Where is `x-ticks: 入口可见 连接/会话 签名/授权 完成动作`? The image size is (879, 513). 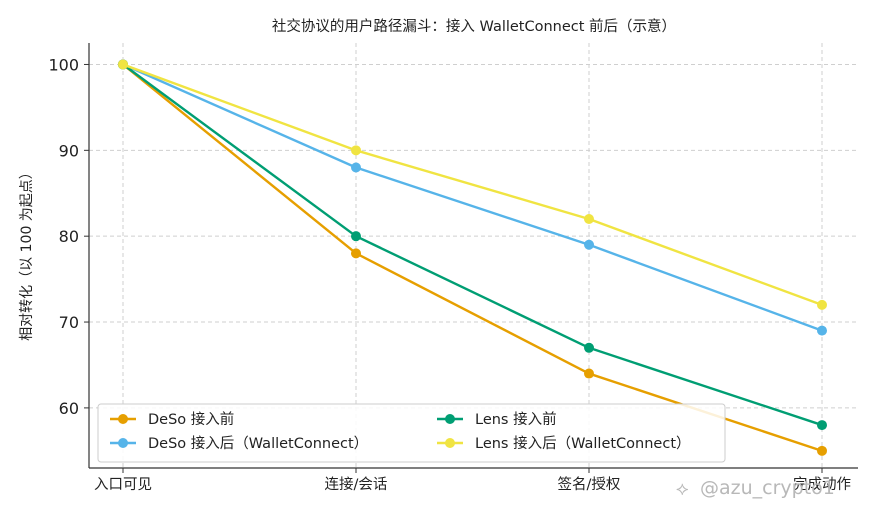
x-ticks: 入口可见 连接/会话 签名/授权 完成动作 is located at coordinates (472, 480).